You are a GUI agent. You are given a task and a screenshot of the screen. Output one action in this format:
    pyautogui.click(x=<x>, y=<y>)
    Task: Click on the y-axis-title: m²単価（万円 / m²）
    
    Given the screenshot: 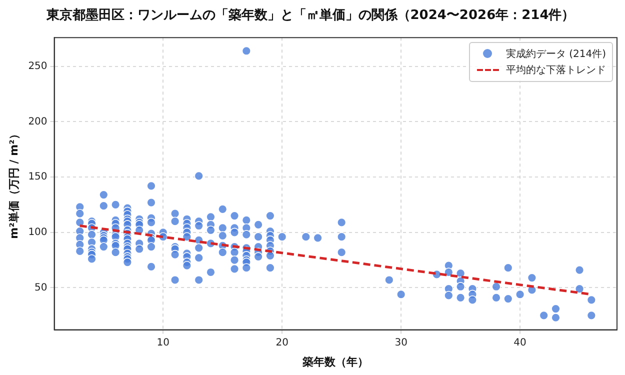 What is the action you would take?
    pyautogui.click(x=13, y=183)
    